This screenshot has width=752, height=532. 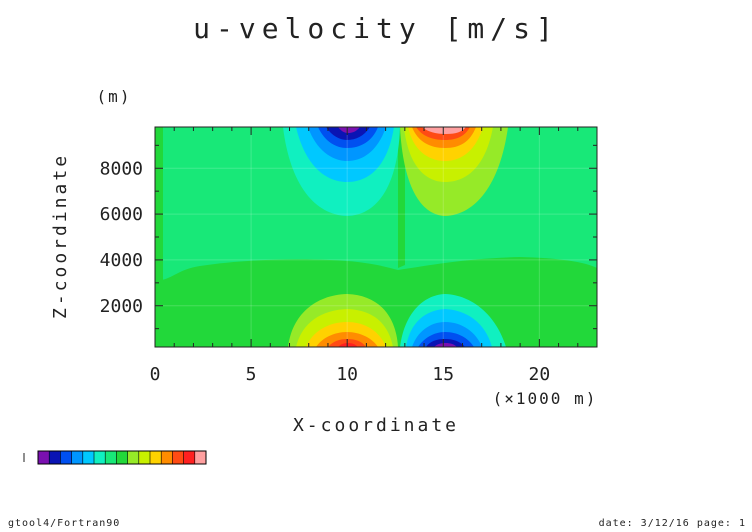 I want to click on x-axis-label: X-coordinate, so click(x=376, y=425).